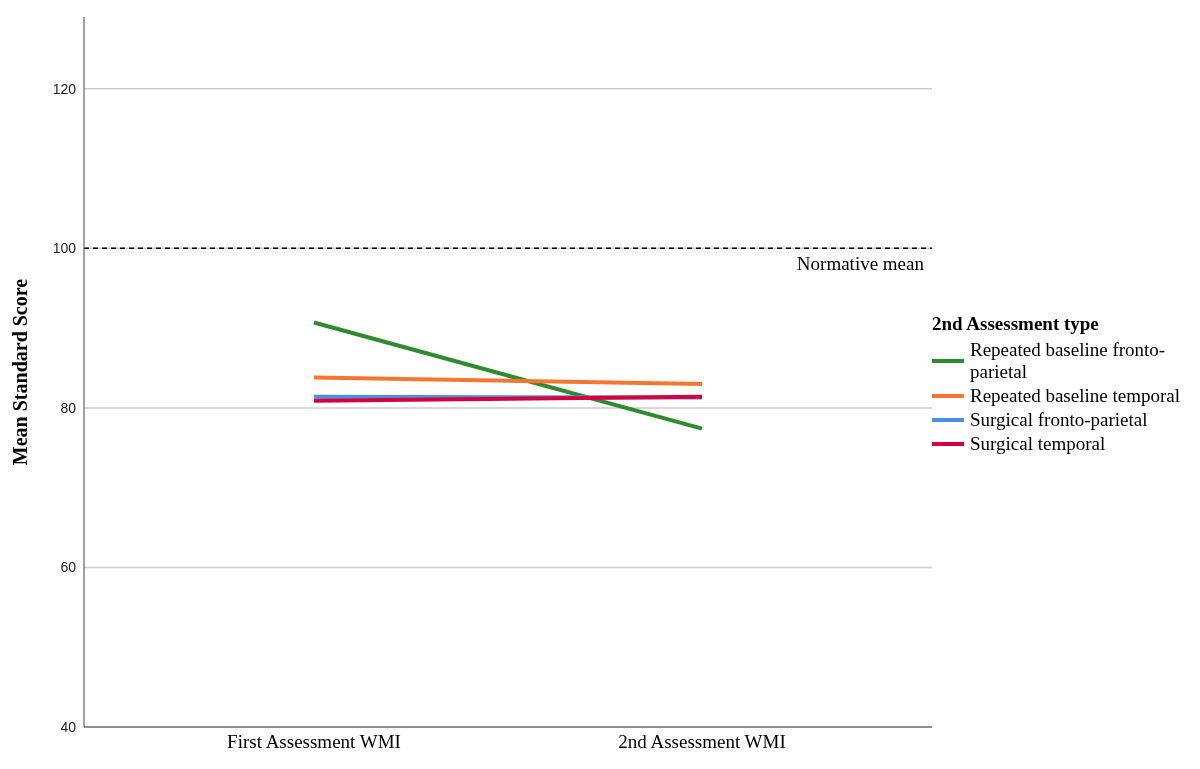  I want to click on legend-label: Surgical fronto-parietal, so click(1059, 419).